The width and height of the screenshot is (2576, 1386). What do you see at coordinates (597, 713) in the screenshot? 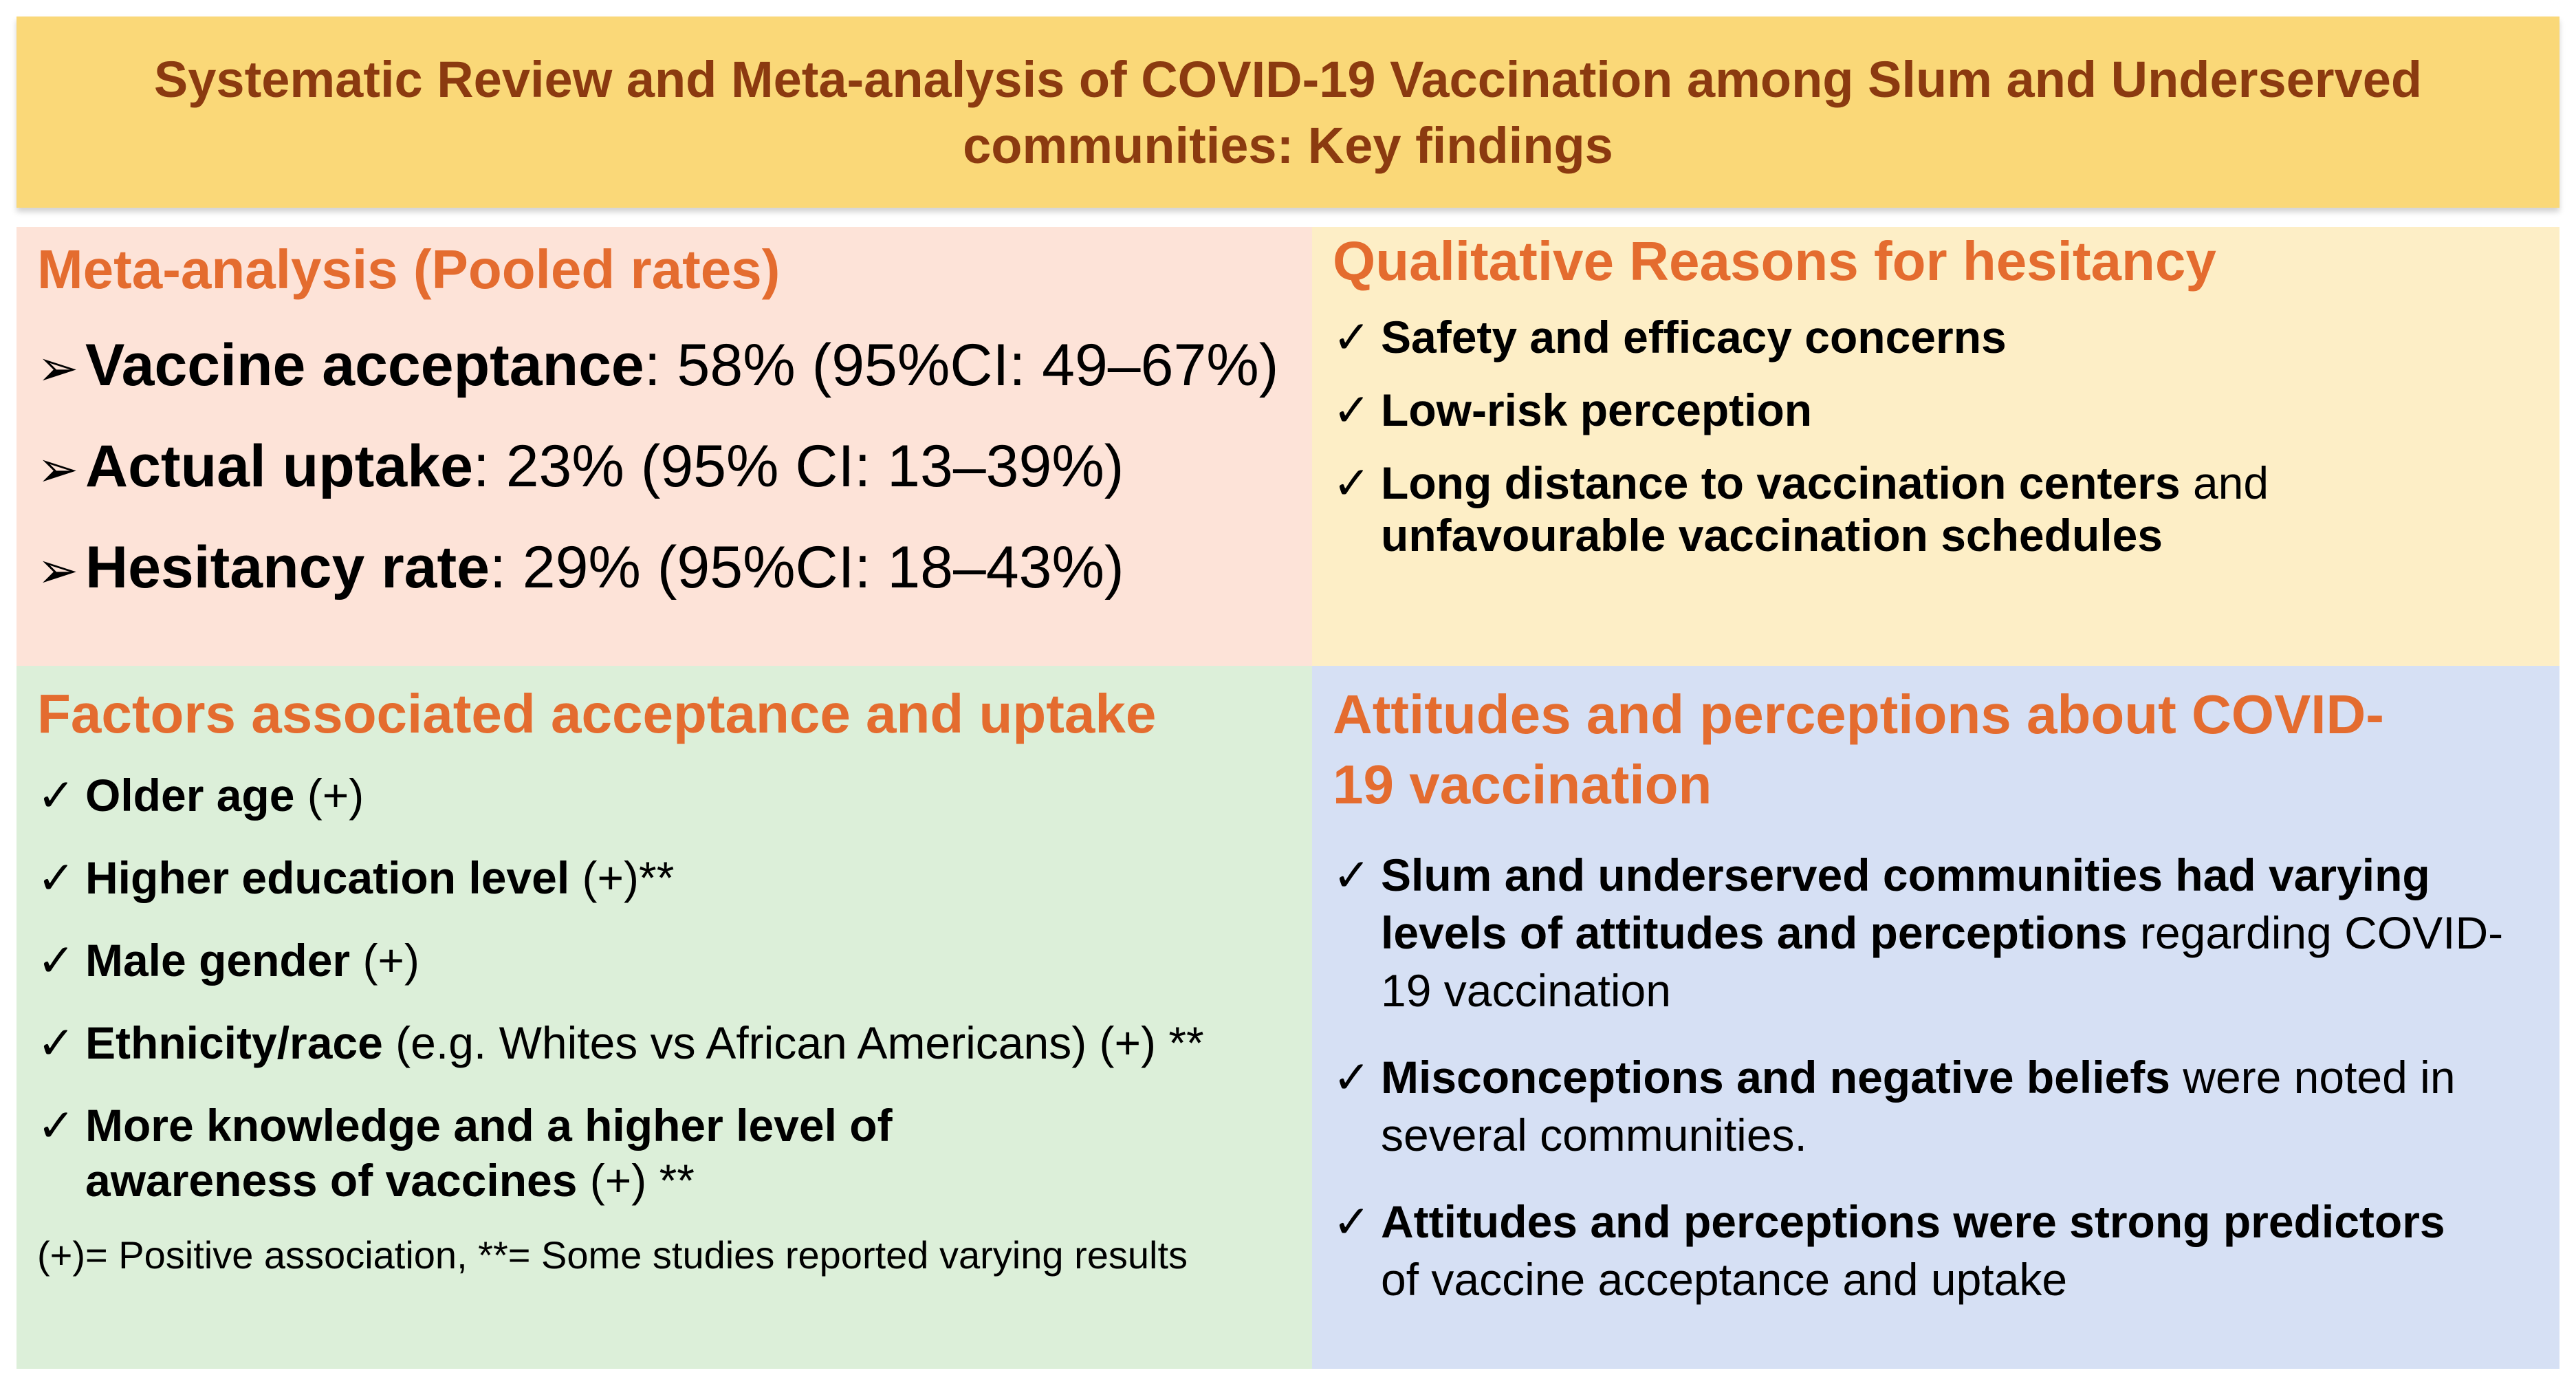
I see `associated-factors-title: Factors associated acceptance and uptake` at bounding box center [597, 713].